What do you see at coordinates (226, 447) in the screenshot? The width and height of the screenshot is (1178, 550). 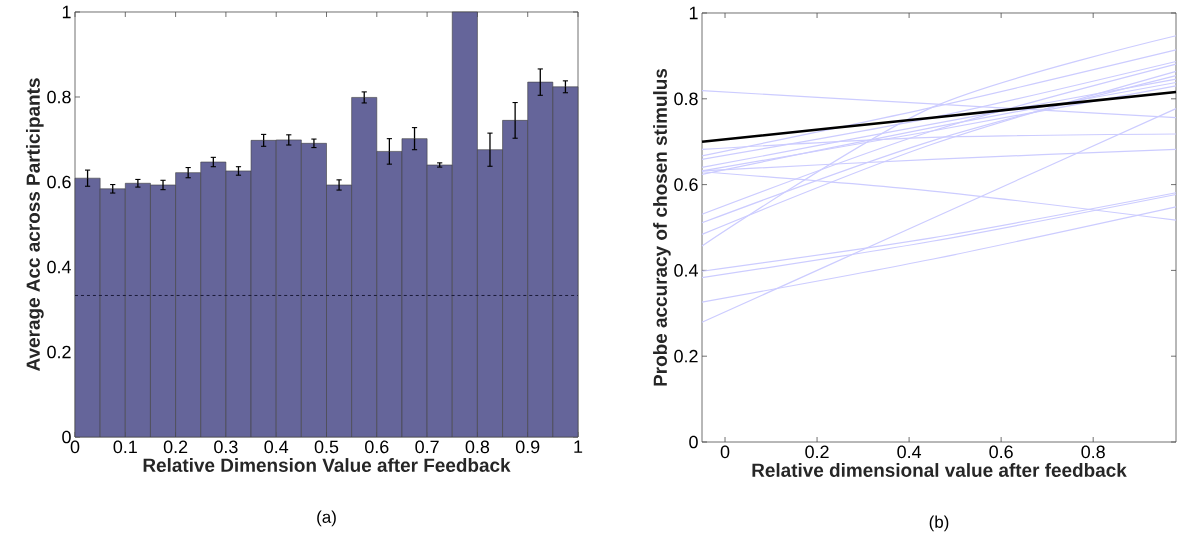 I see `x-tick-label: 0.3` at bounding box center [226, 447].